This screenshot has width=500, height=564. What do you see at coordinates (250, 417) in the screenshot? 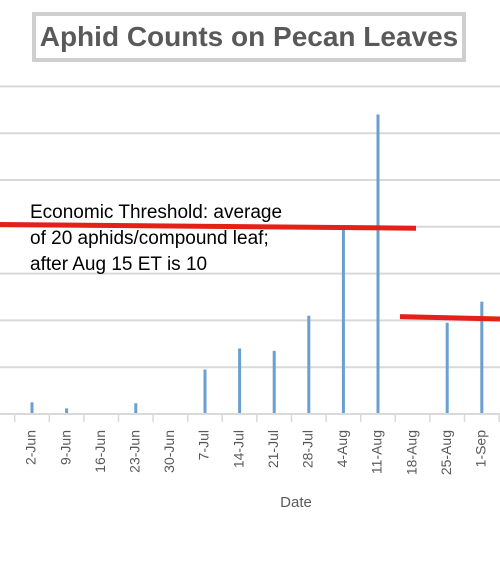
I see `x-axis` at bounding box center [250, 417].